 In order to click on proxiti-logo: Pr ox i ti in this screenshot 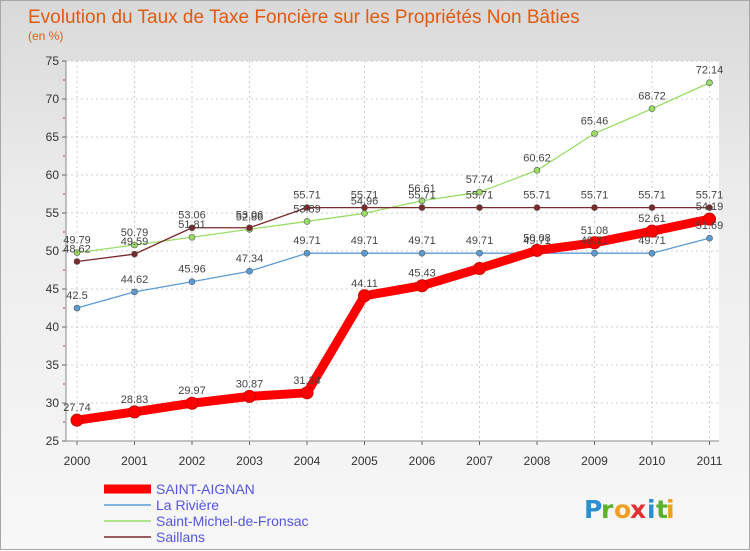, I will do `click(629, 509)`.